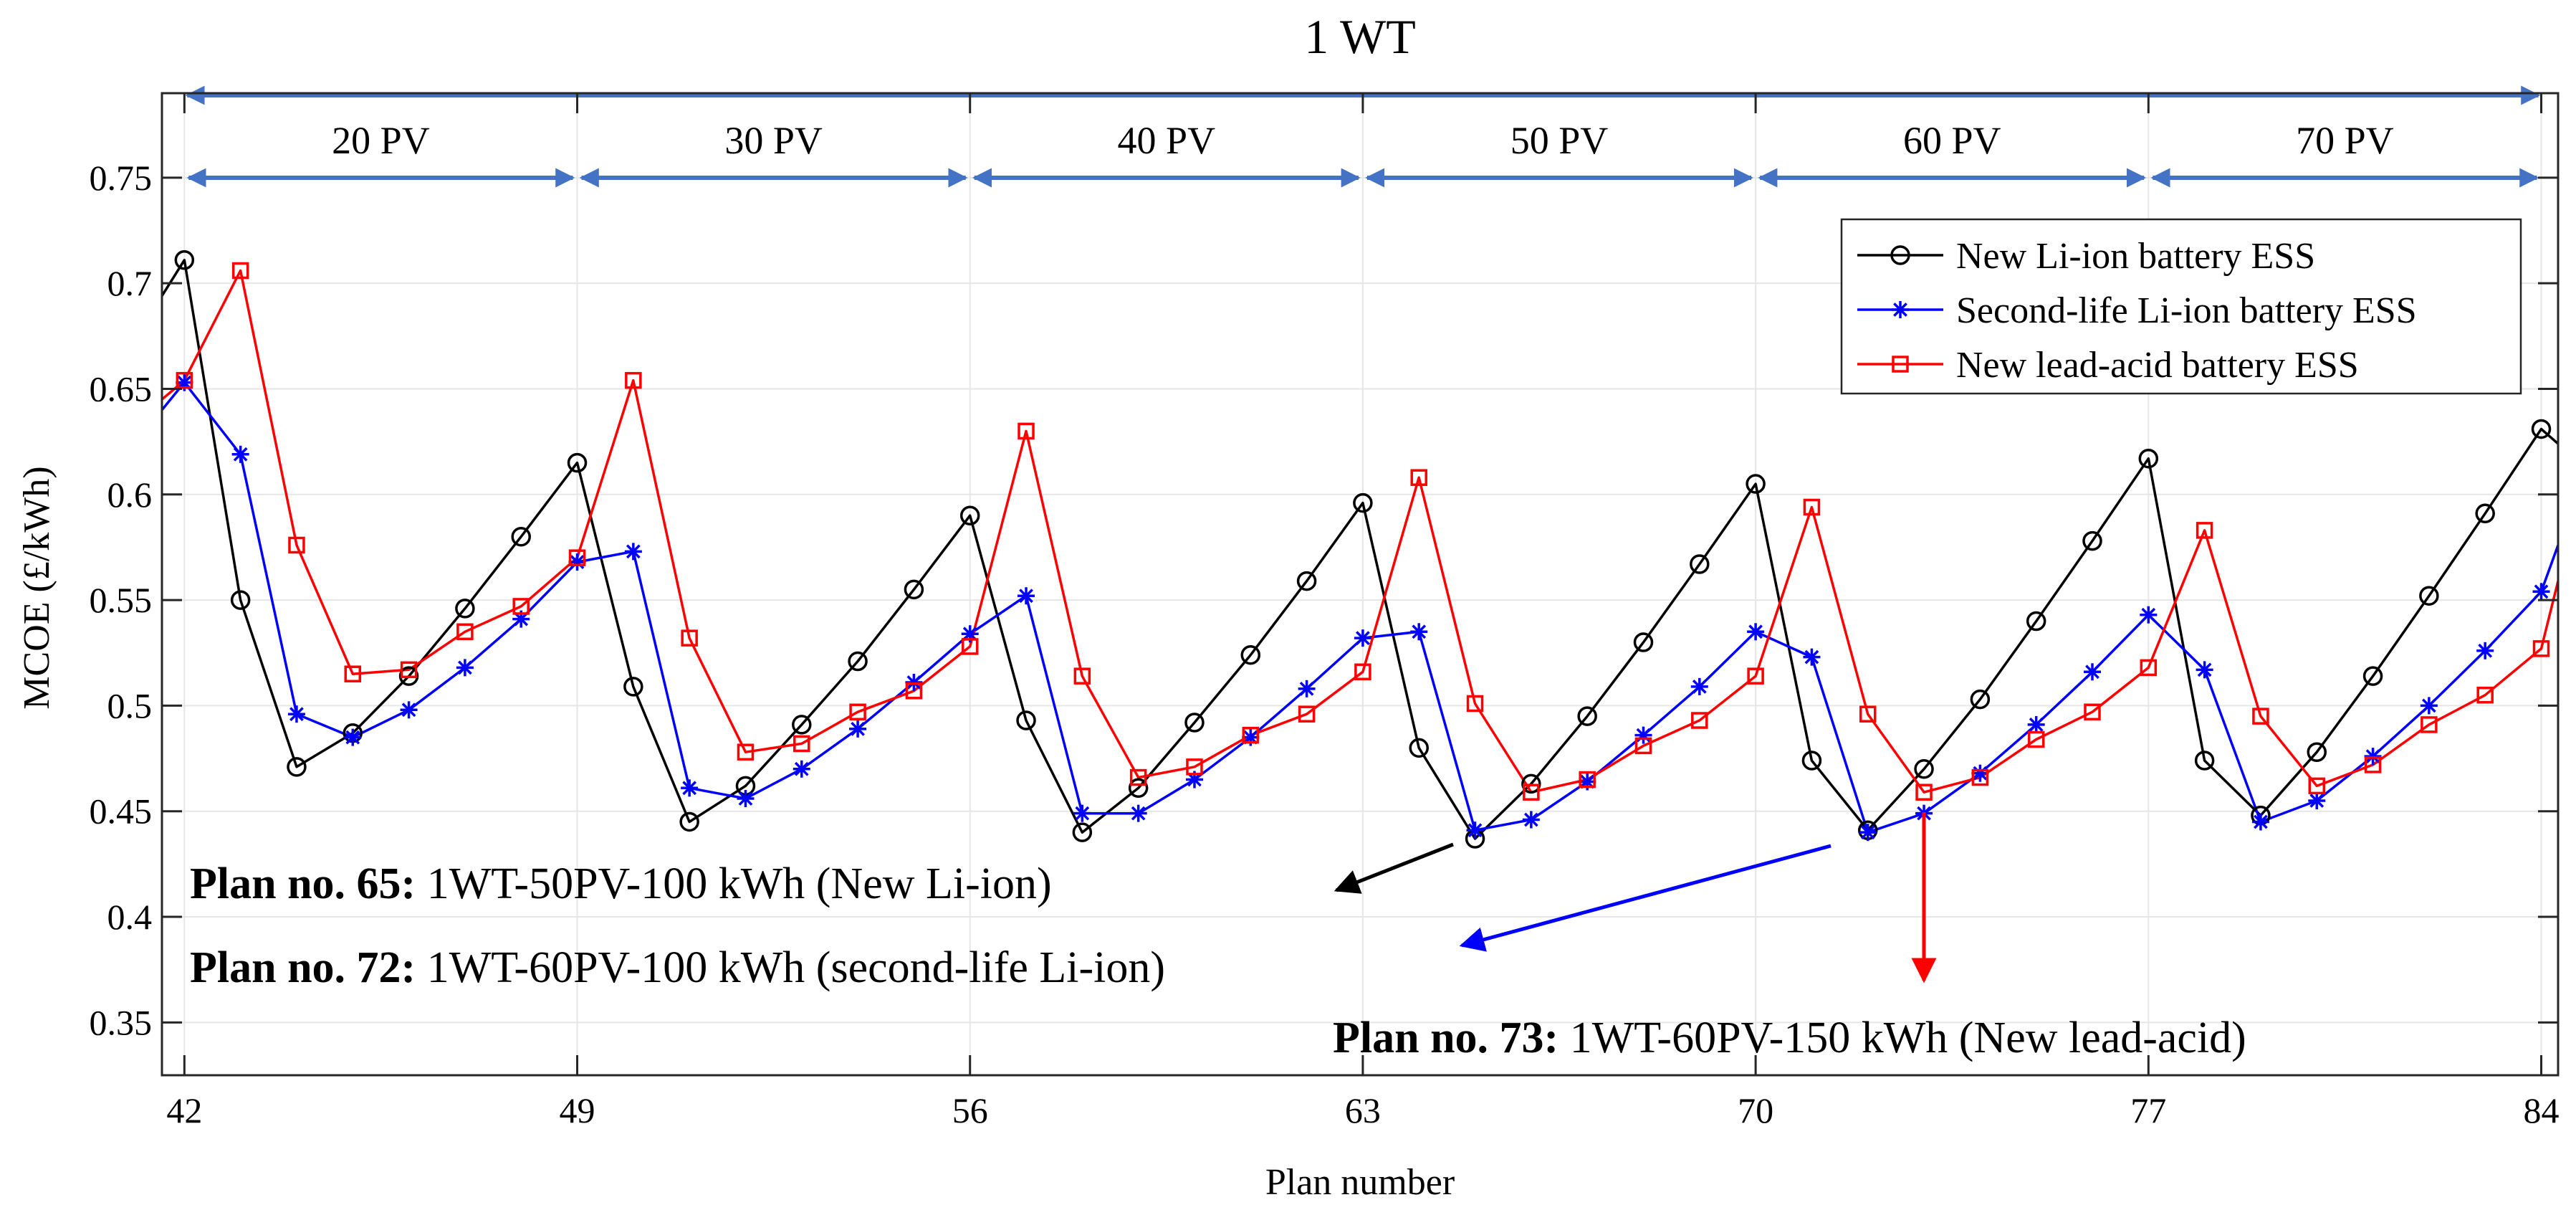 This screenshot has height=1210, width=2576. What do you see at coordinates (121, 1022) in the screenshot?
I see `y-tick-label-0.35: 0.35` at bounding box center [121, 1022].